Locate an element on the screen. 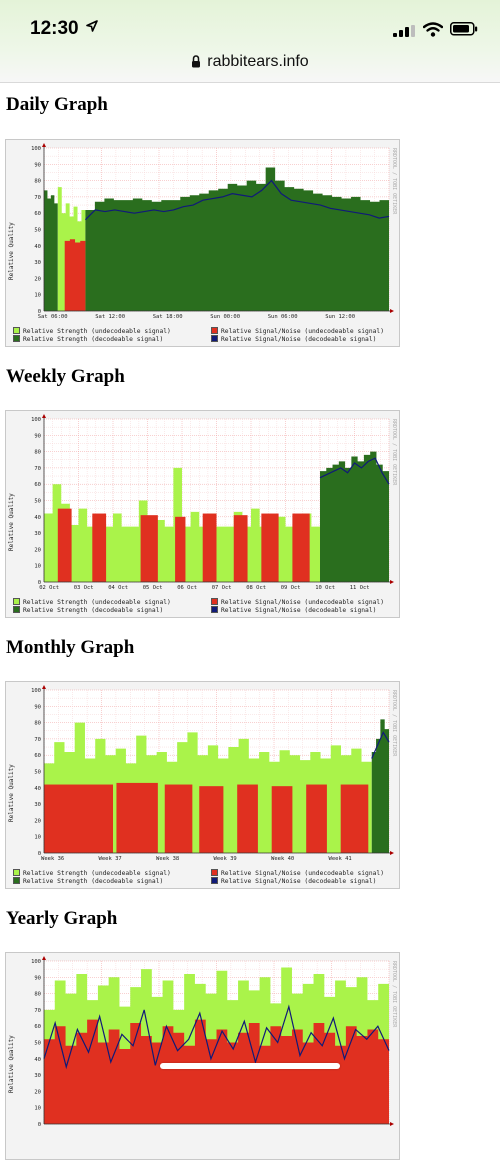 The image size is (500, 1161). x-axis-arrow is located at coordinates (392, 853).